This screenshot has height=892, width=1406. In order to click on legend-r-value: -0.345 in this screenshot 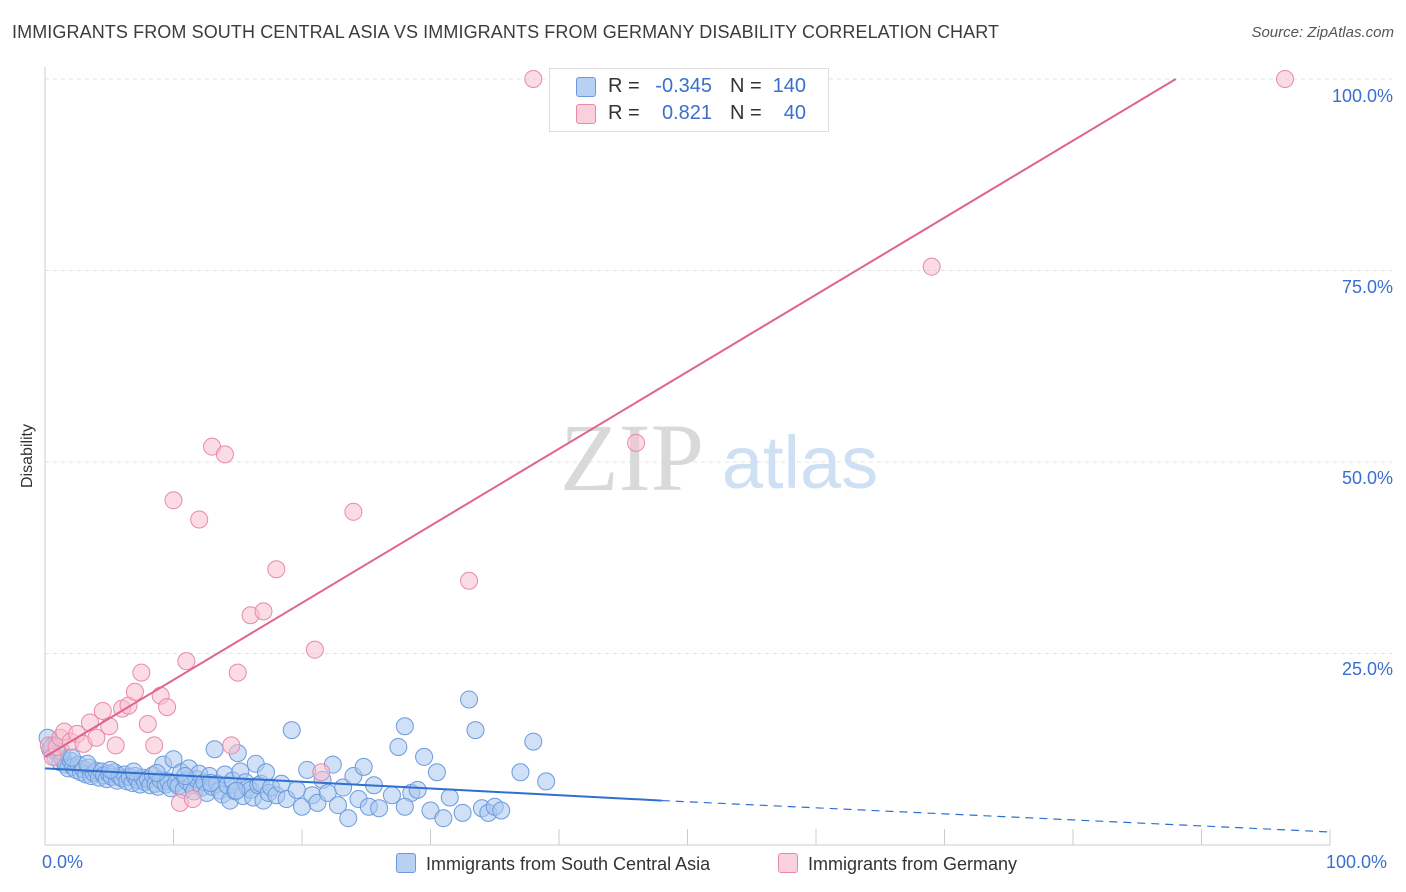, I will do `click(683, 86)`.